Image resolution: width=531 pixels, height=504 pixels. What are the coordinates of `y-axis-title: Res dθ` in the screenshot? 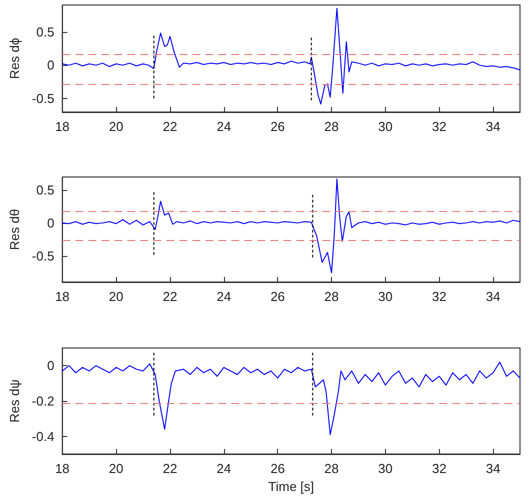 It's located at (14, 229).